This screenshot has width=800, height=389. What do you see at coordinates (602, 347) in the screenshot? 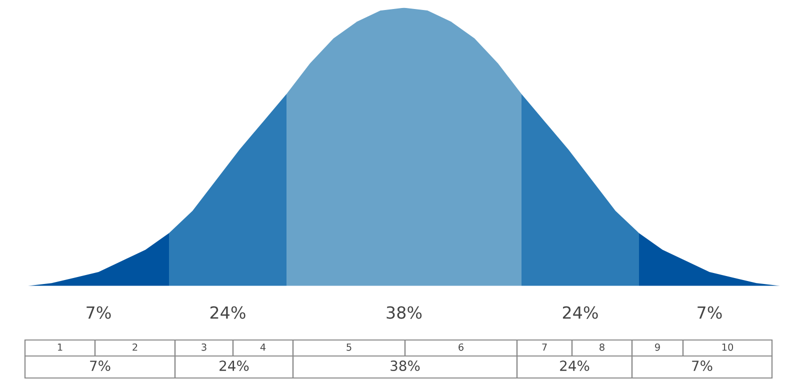
I see `text: 8` at bounding box center [602, 347].